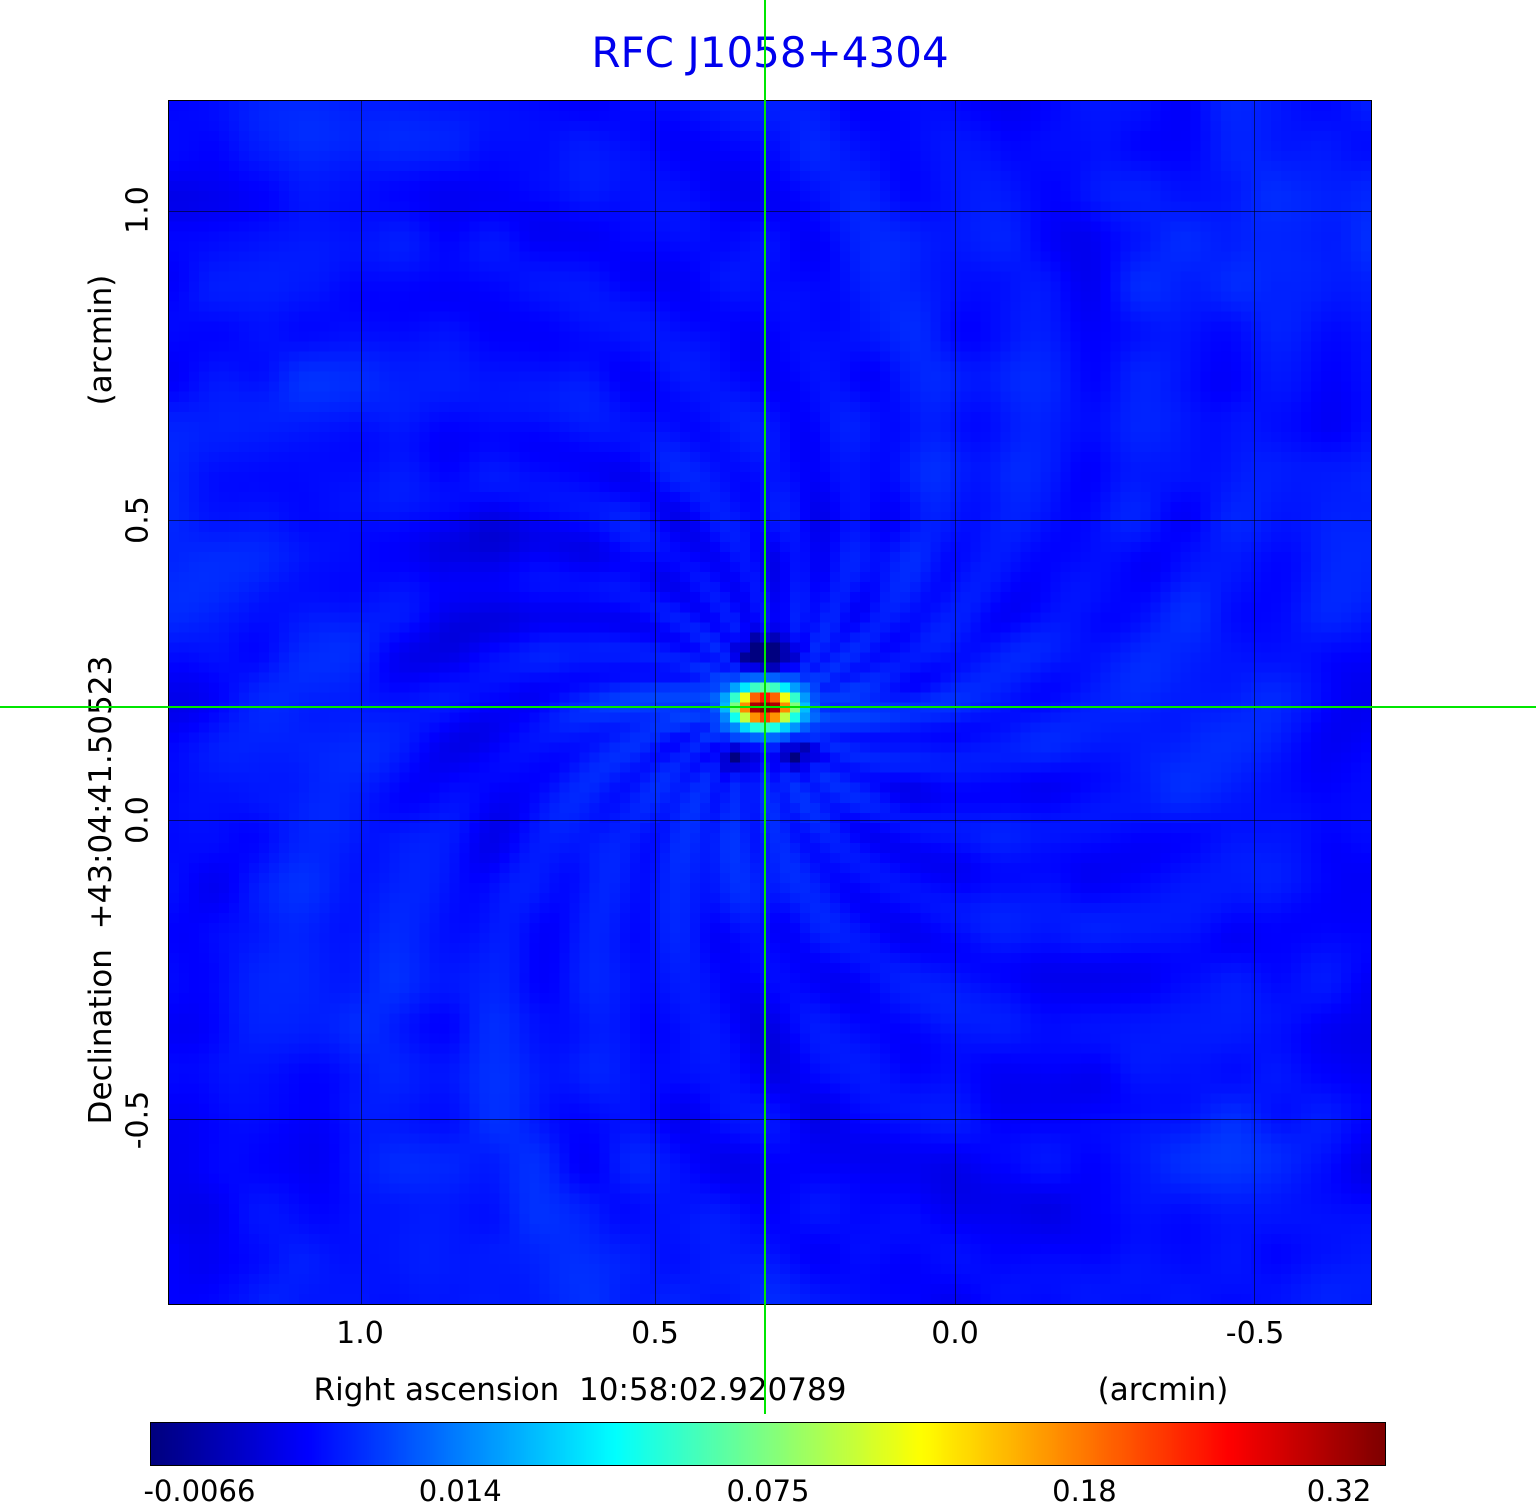 The image size is (1536, 1511). What do you see at coordinates (138, 820) in the screenshot?
I see `y-tick-label: 0.0` at bounding box center [138, 820].